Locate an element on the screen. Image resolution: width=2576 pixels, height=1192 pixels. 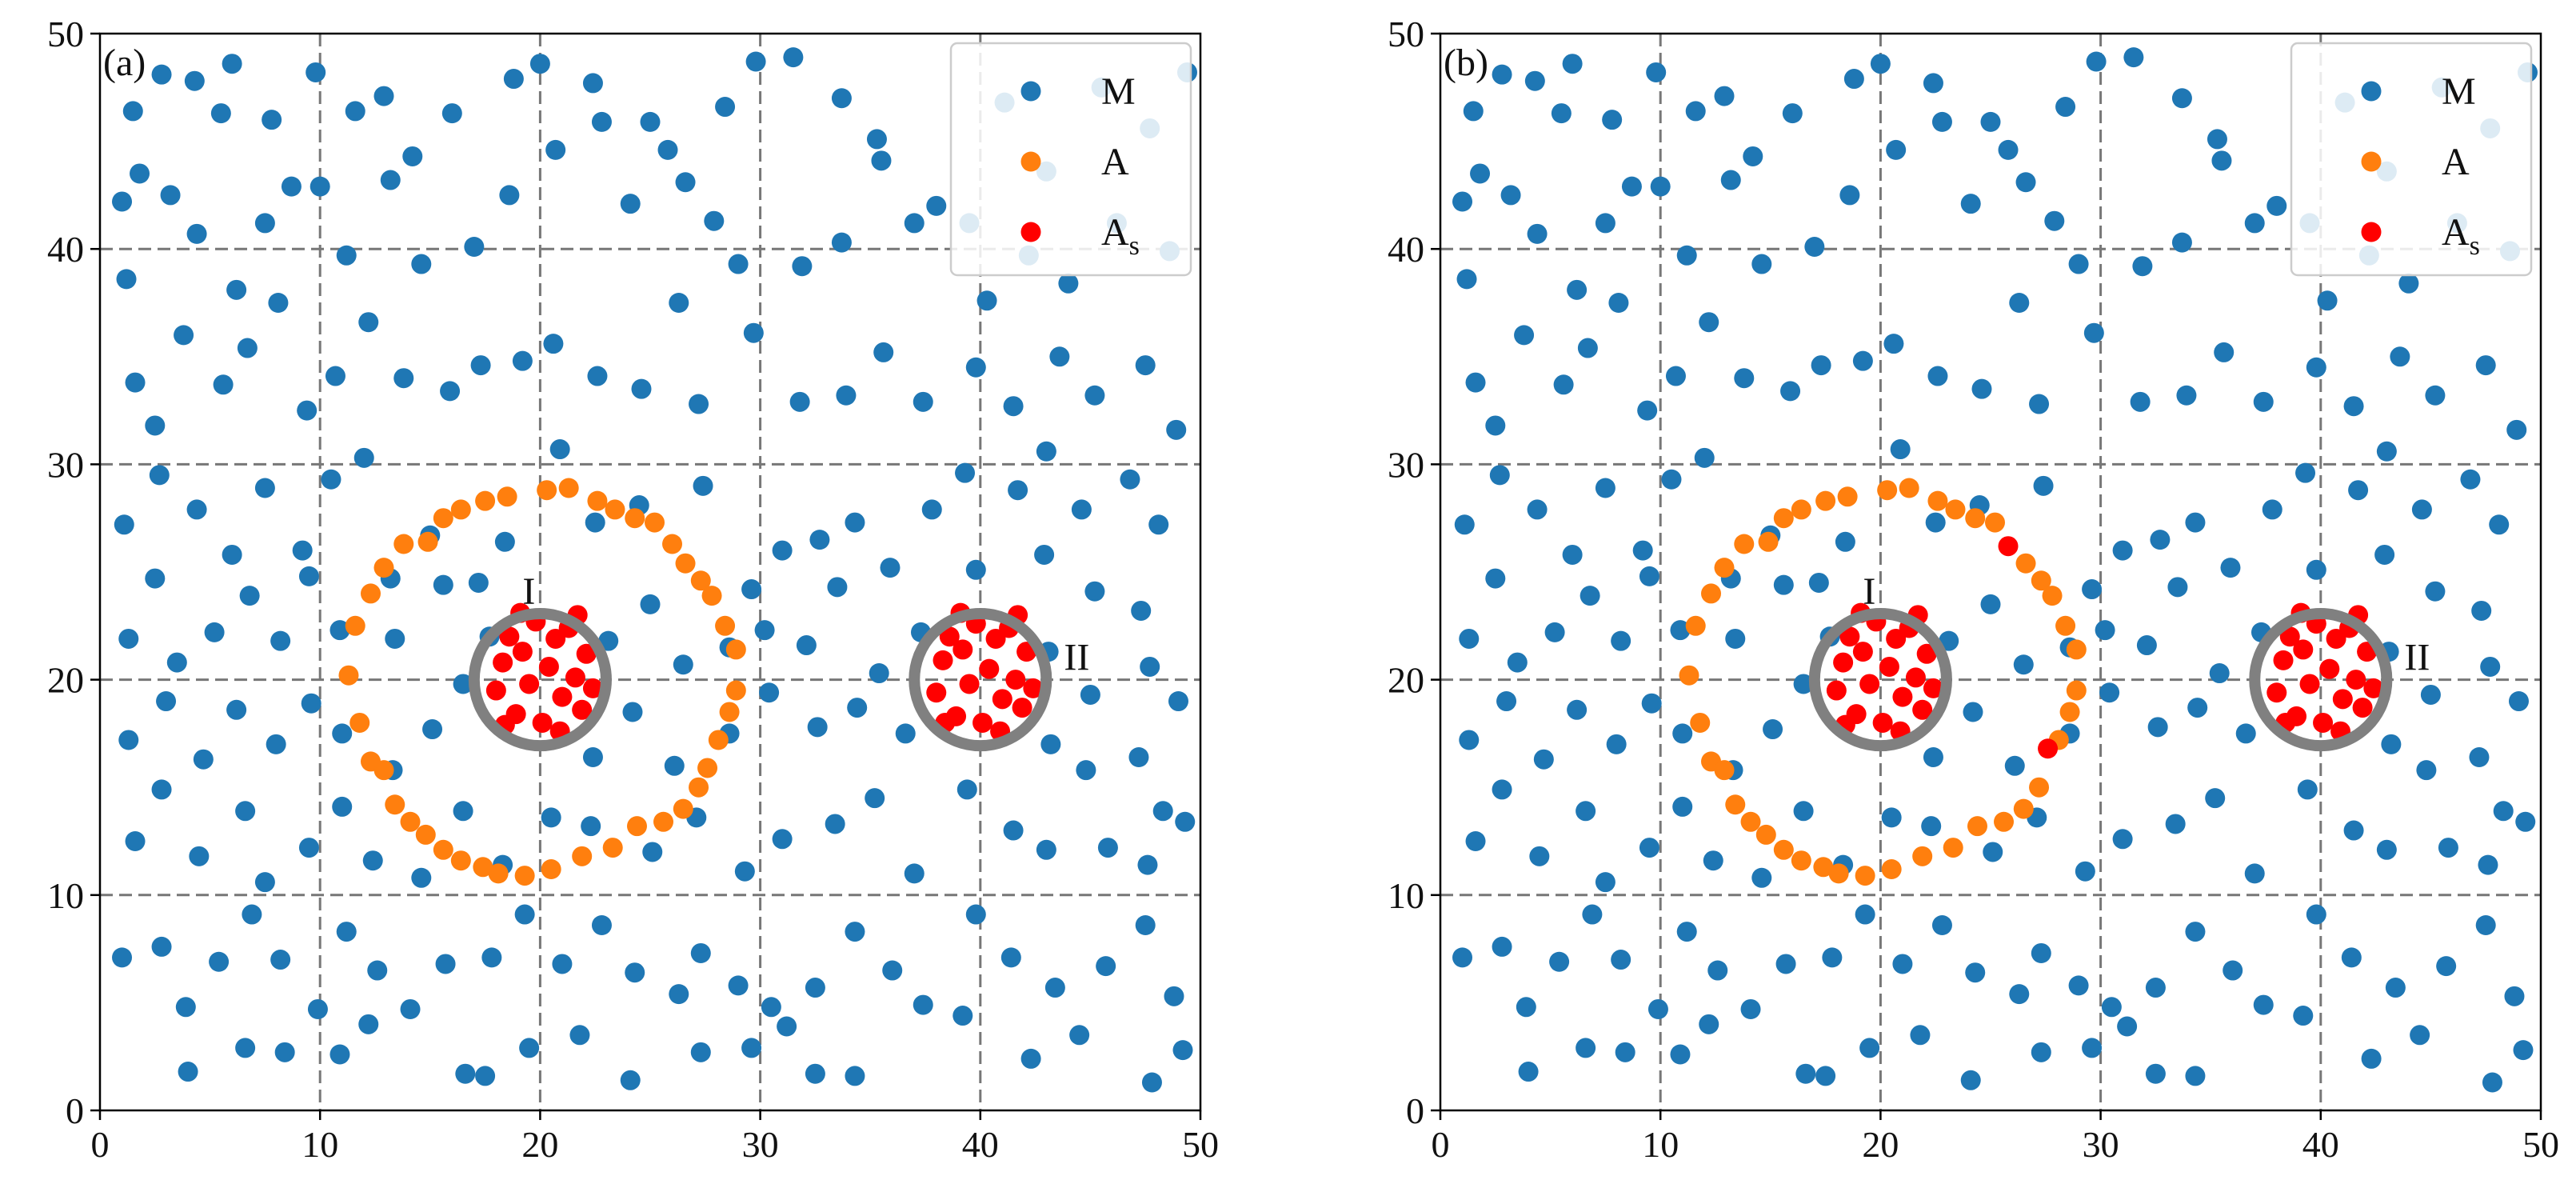
x-tick-label: 50 is located at coordinates (1200, 1144).